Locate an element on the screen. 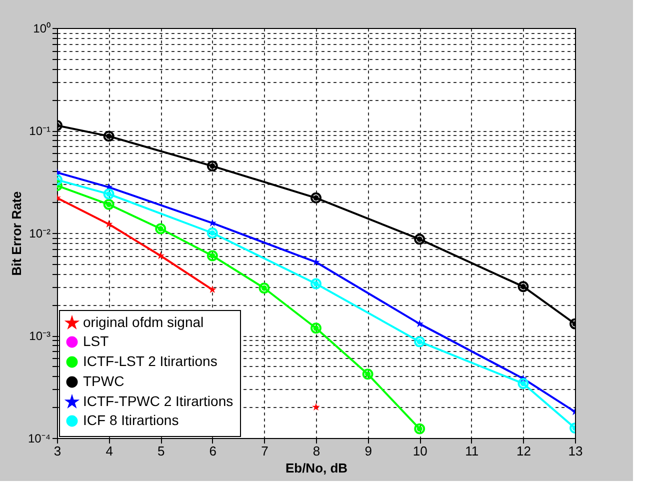 The height and width of the screenshot is (488, 664). y-tick-label: 10⁻¹ is located at coordinates (40, 131).